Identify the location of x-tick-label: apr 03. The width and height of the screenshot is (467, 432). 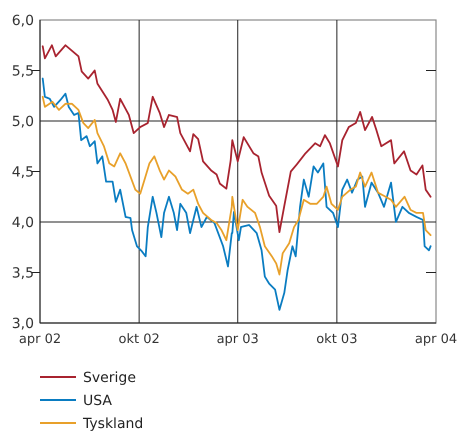
(237, 339).